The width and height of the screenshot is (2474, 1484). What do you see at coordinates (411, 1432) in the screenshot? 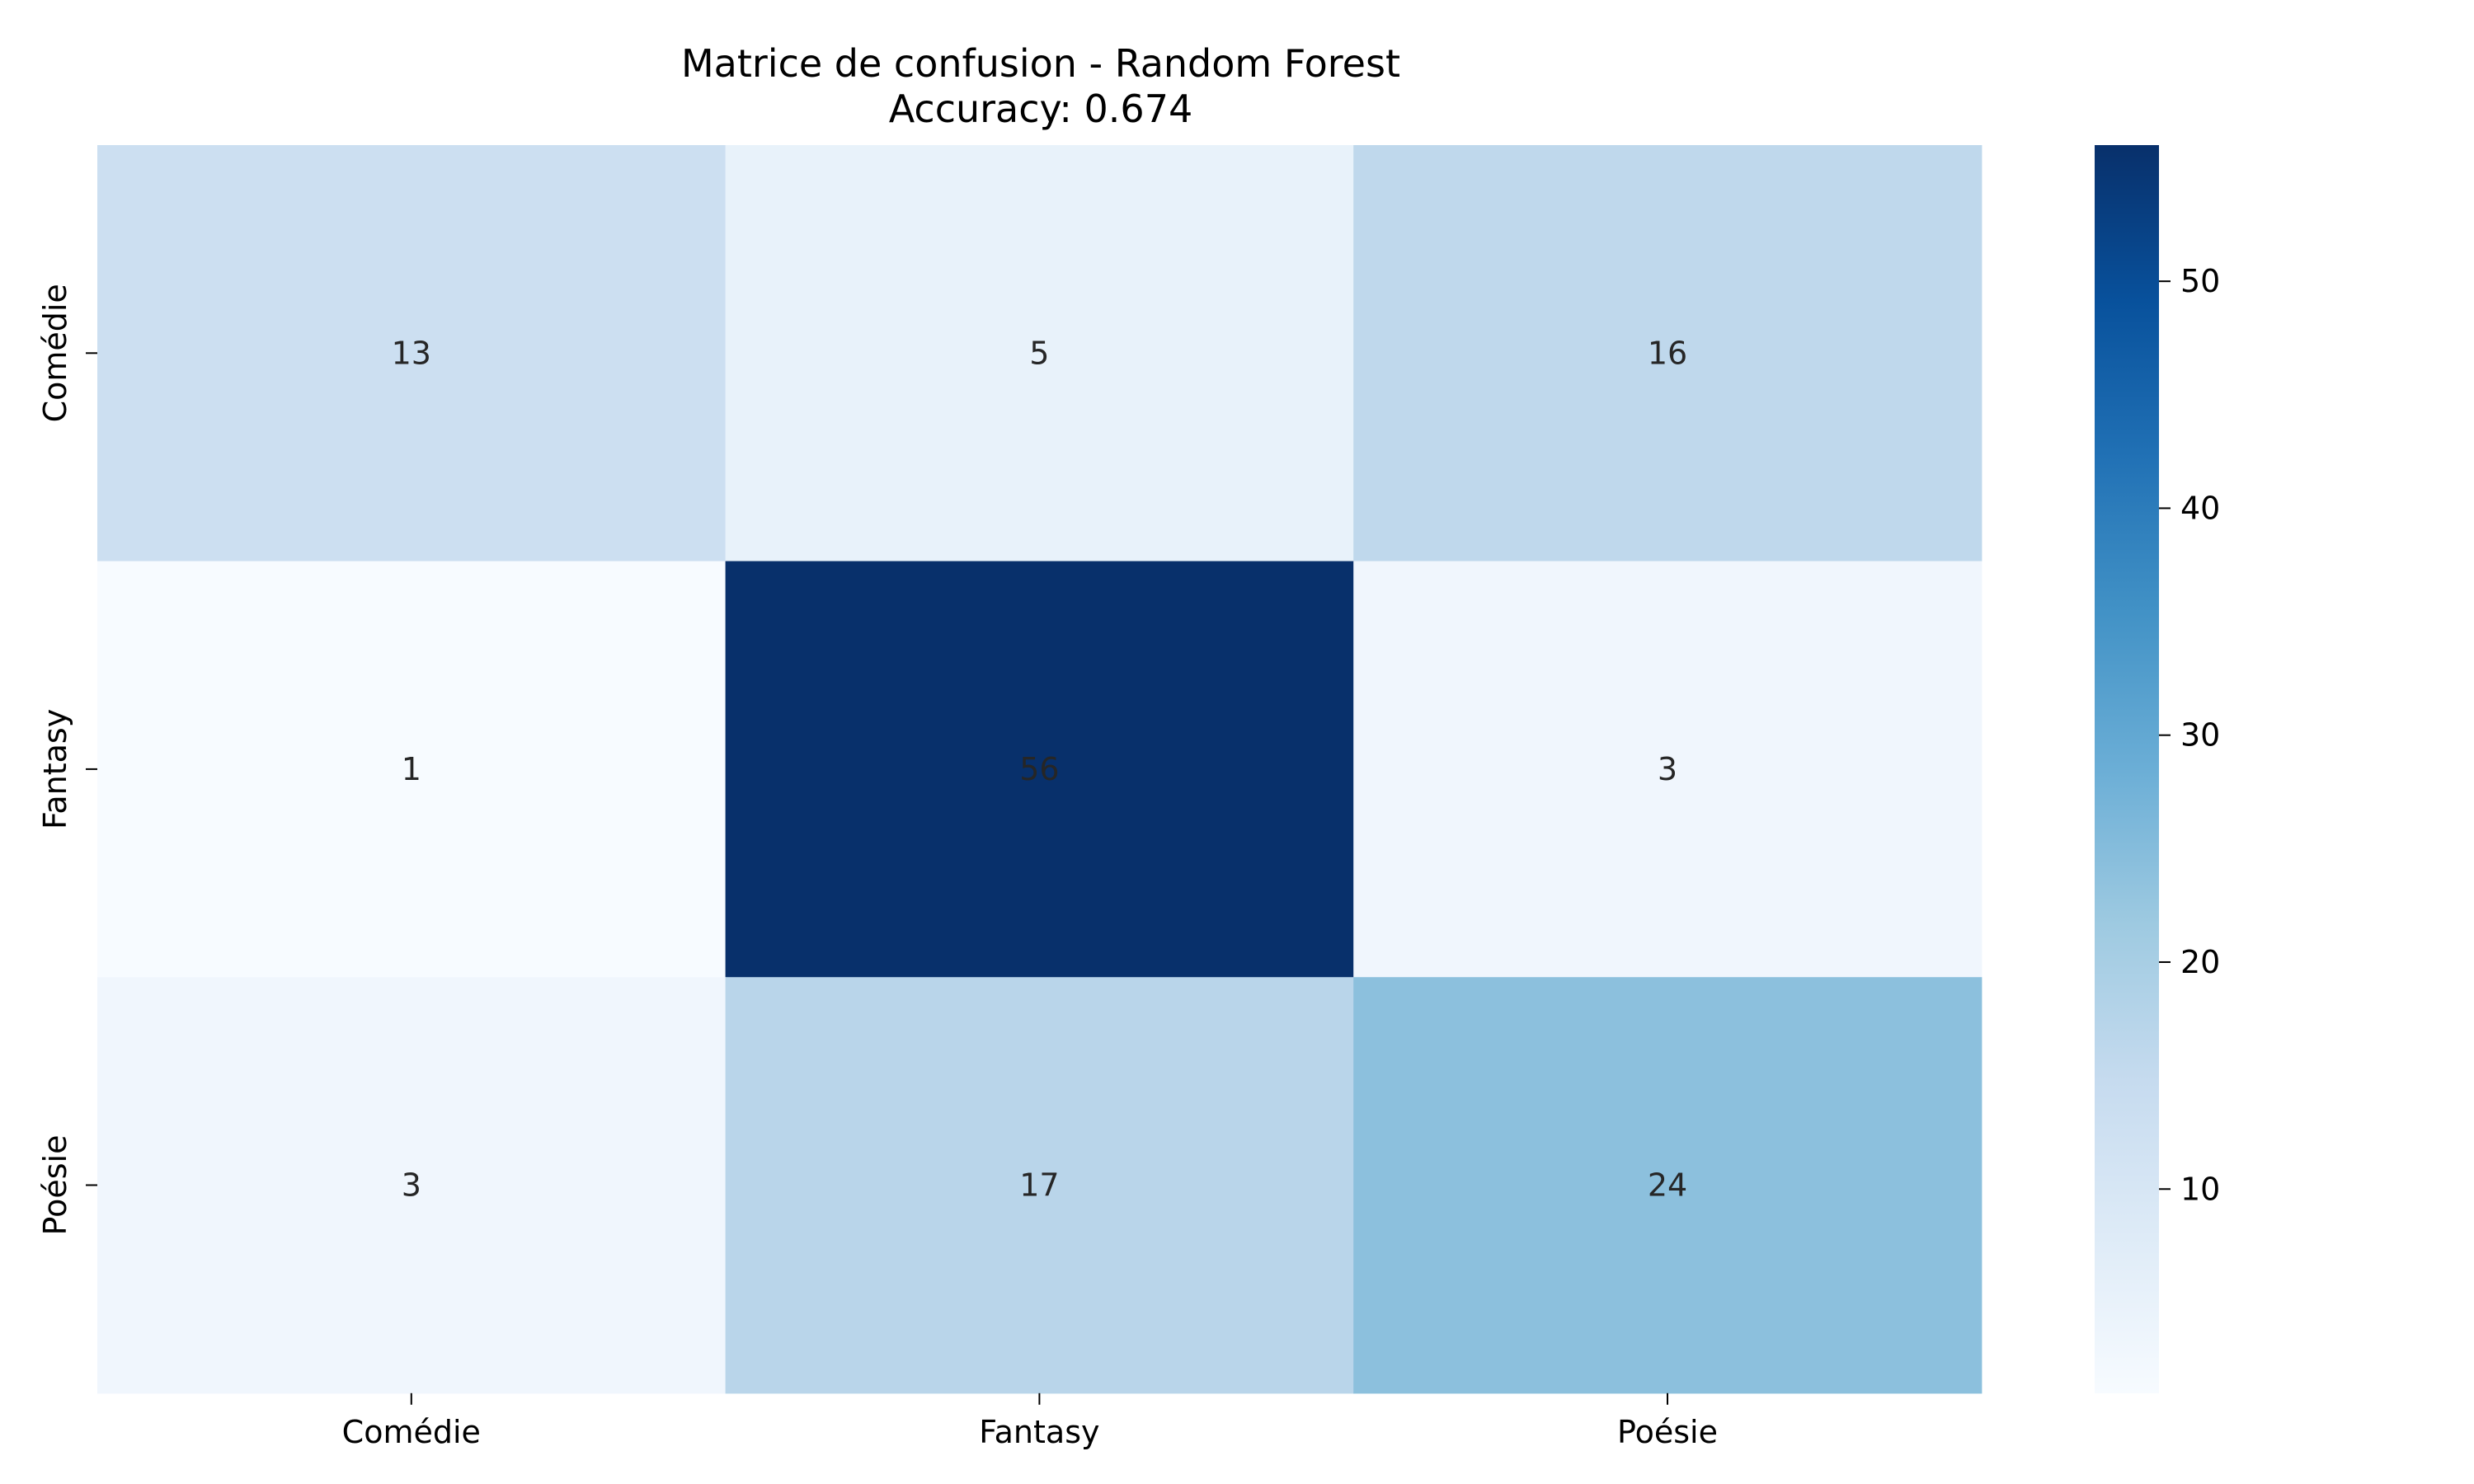
I see `x-tick-label: Comédie` at bounding box center [411, 1432].